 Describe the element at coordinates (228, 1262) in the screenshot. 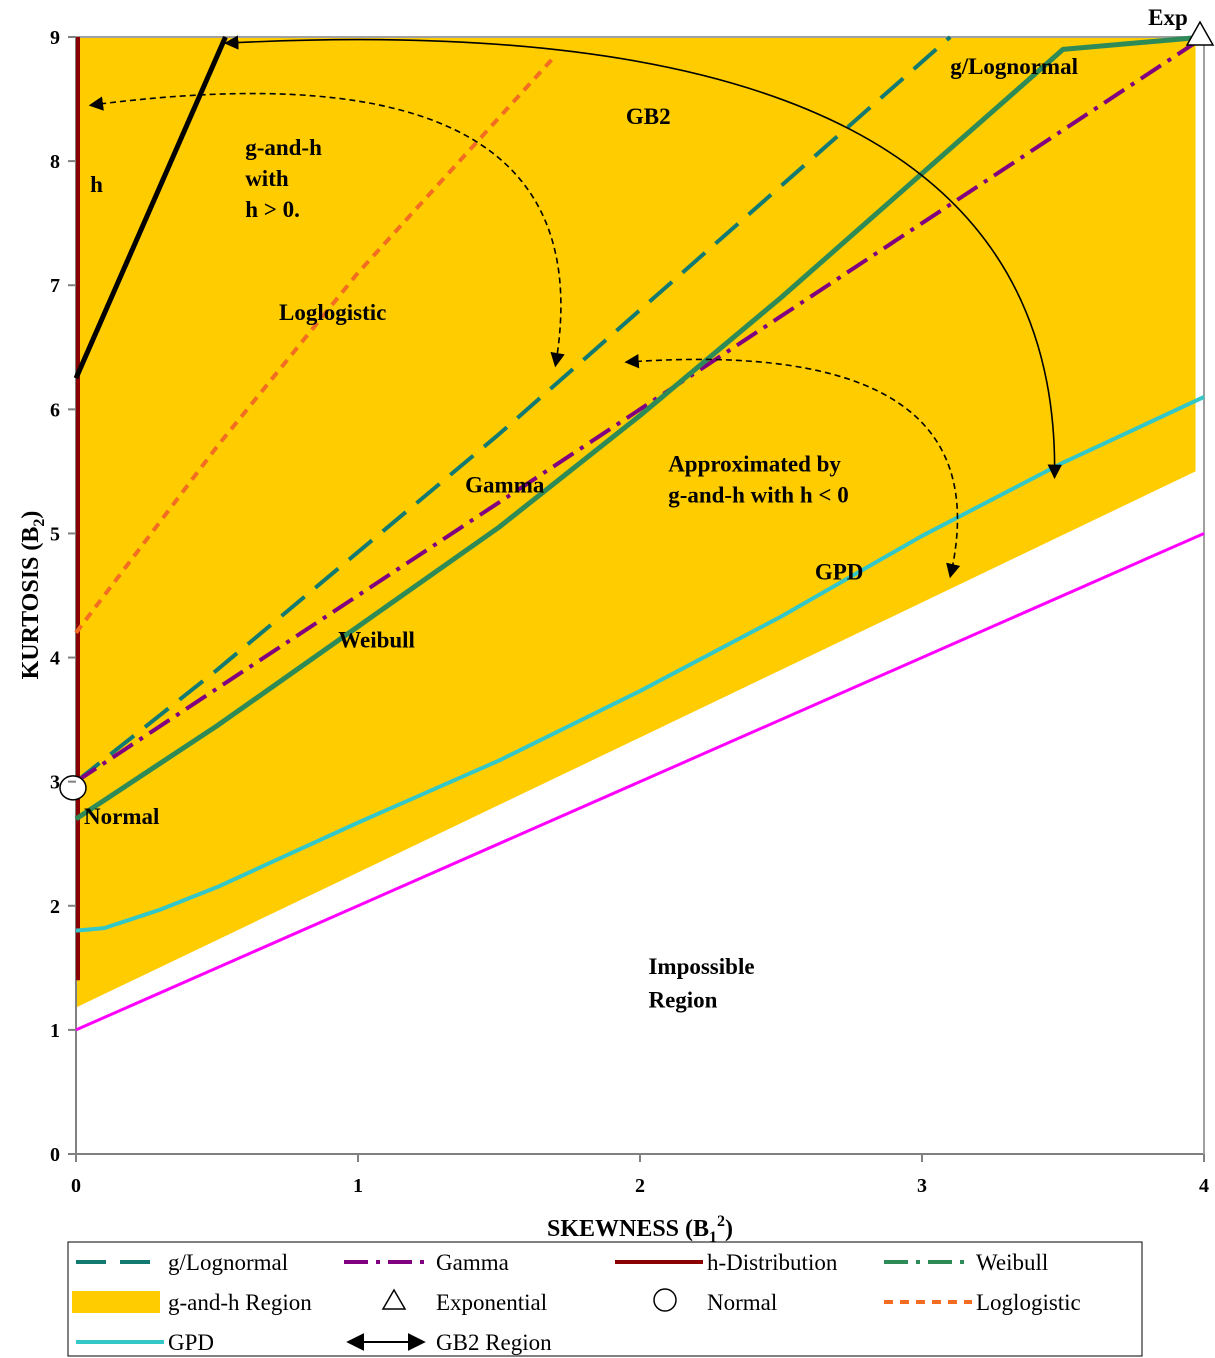

I see `legend-label-g-lognormal: g/Lognormal` at that location.